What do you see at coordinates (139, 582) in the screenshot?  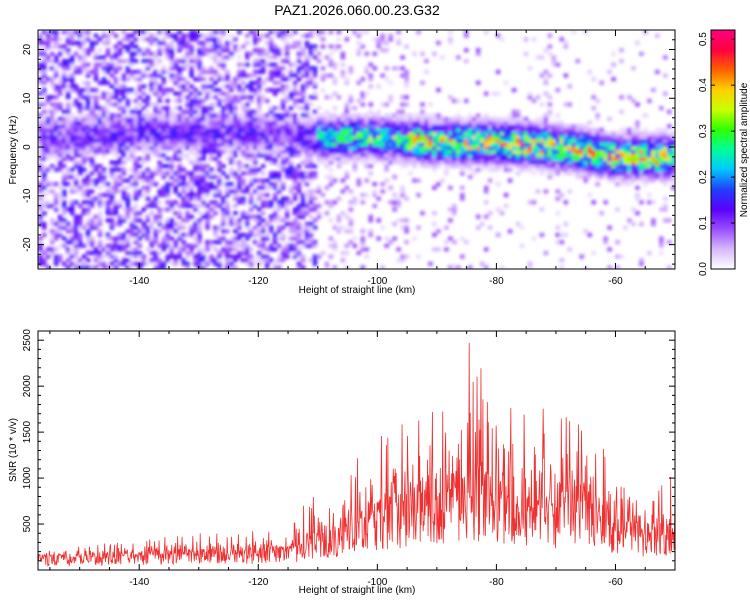 I see `snr-xtick-label: -140` at bounding box center [139, 582].